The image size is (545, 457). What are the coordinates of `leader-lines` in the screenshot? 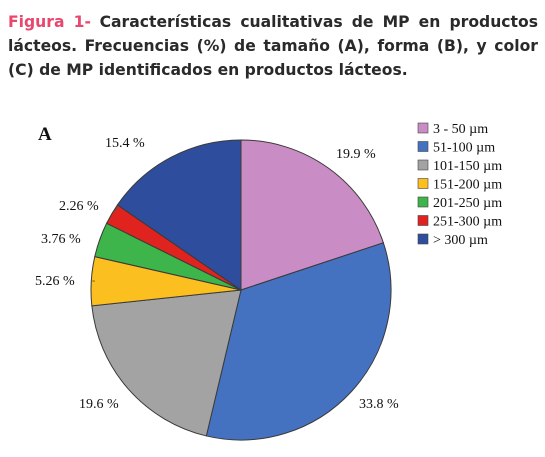 It's located at (106, 243).